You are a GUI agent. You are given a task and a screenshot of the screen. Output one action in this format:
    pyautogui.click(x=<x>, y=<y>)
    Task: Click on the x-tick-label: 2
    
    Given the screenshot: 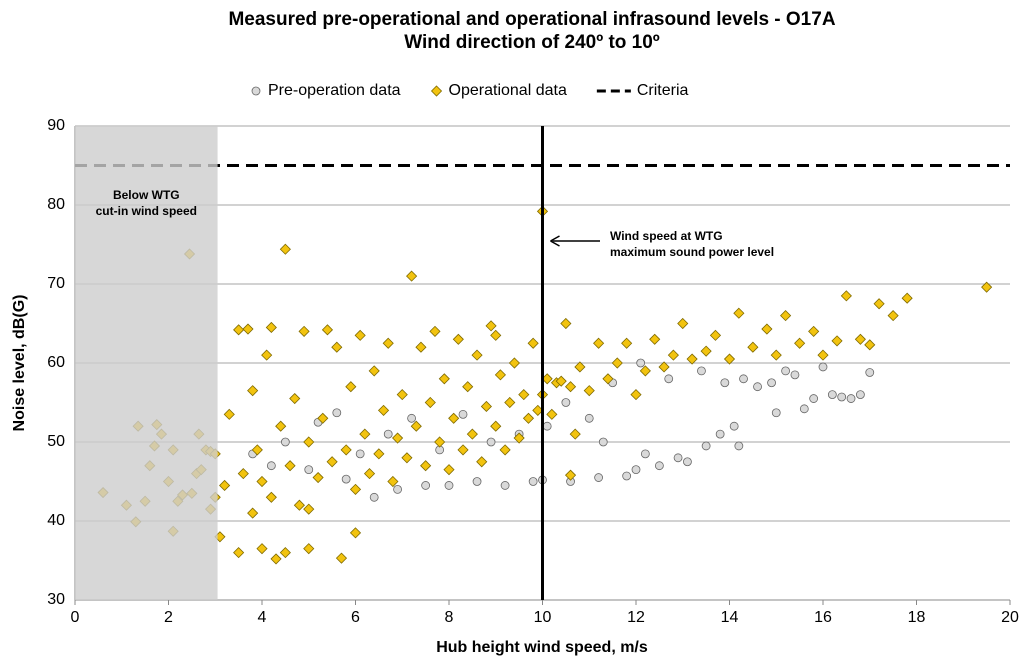 What is the action you would take?
    pyautogui.click(x=168, y=617)
    